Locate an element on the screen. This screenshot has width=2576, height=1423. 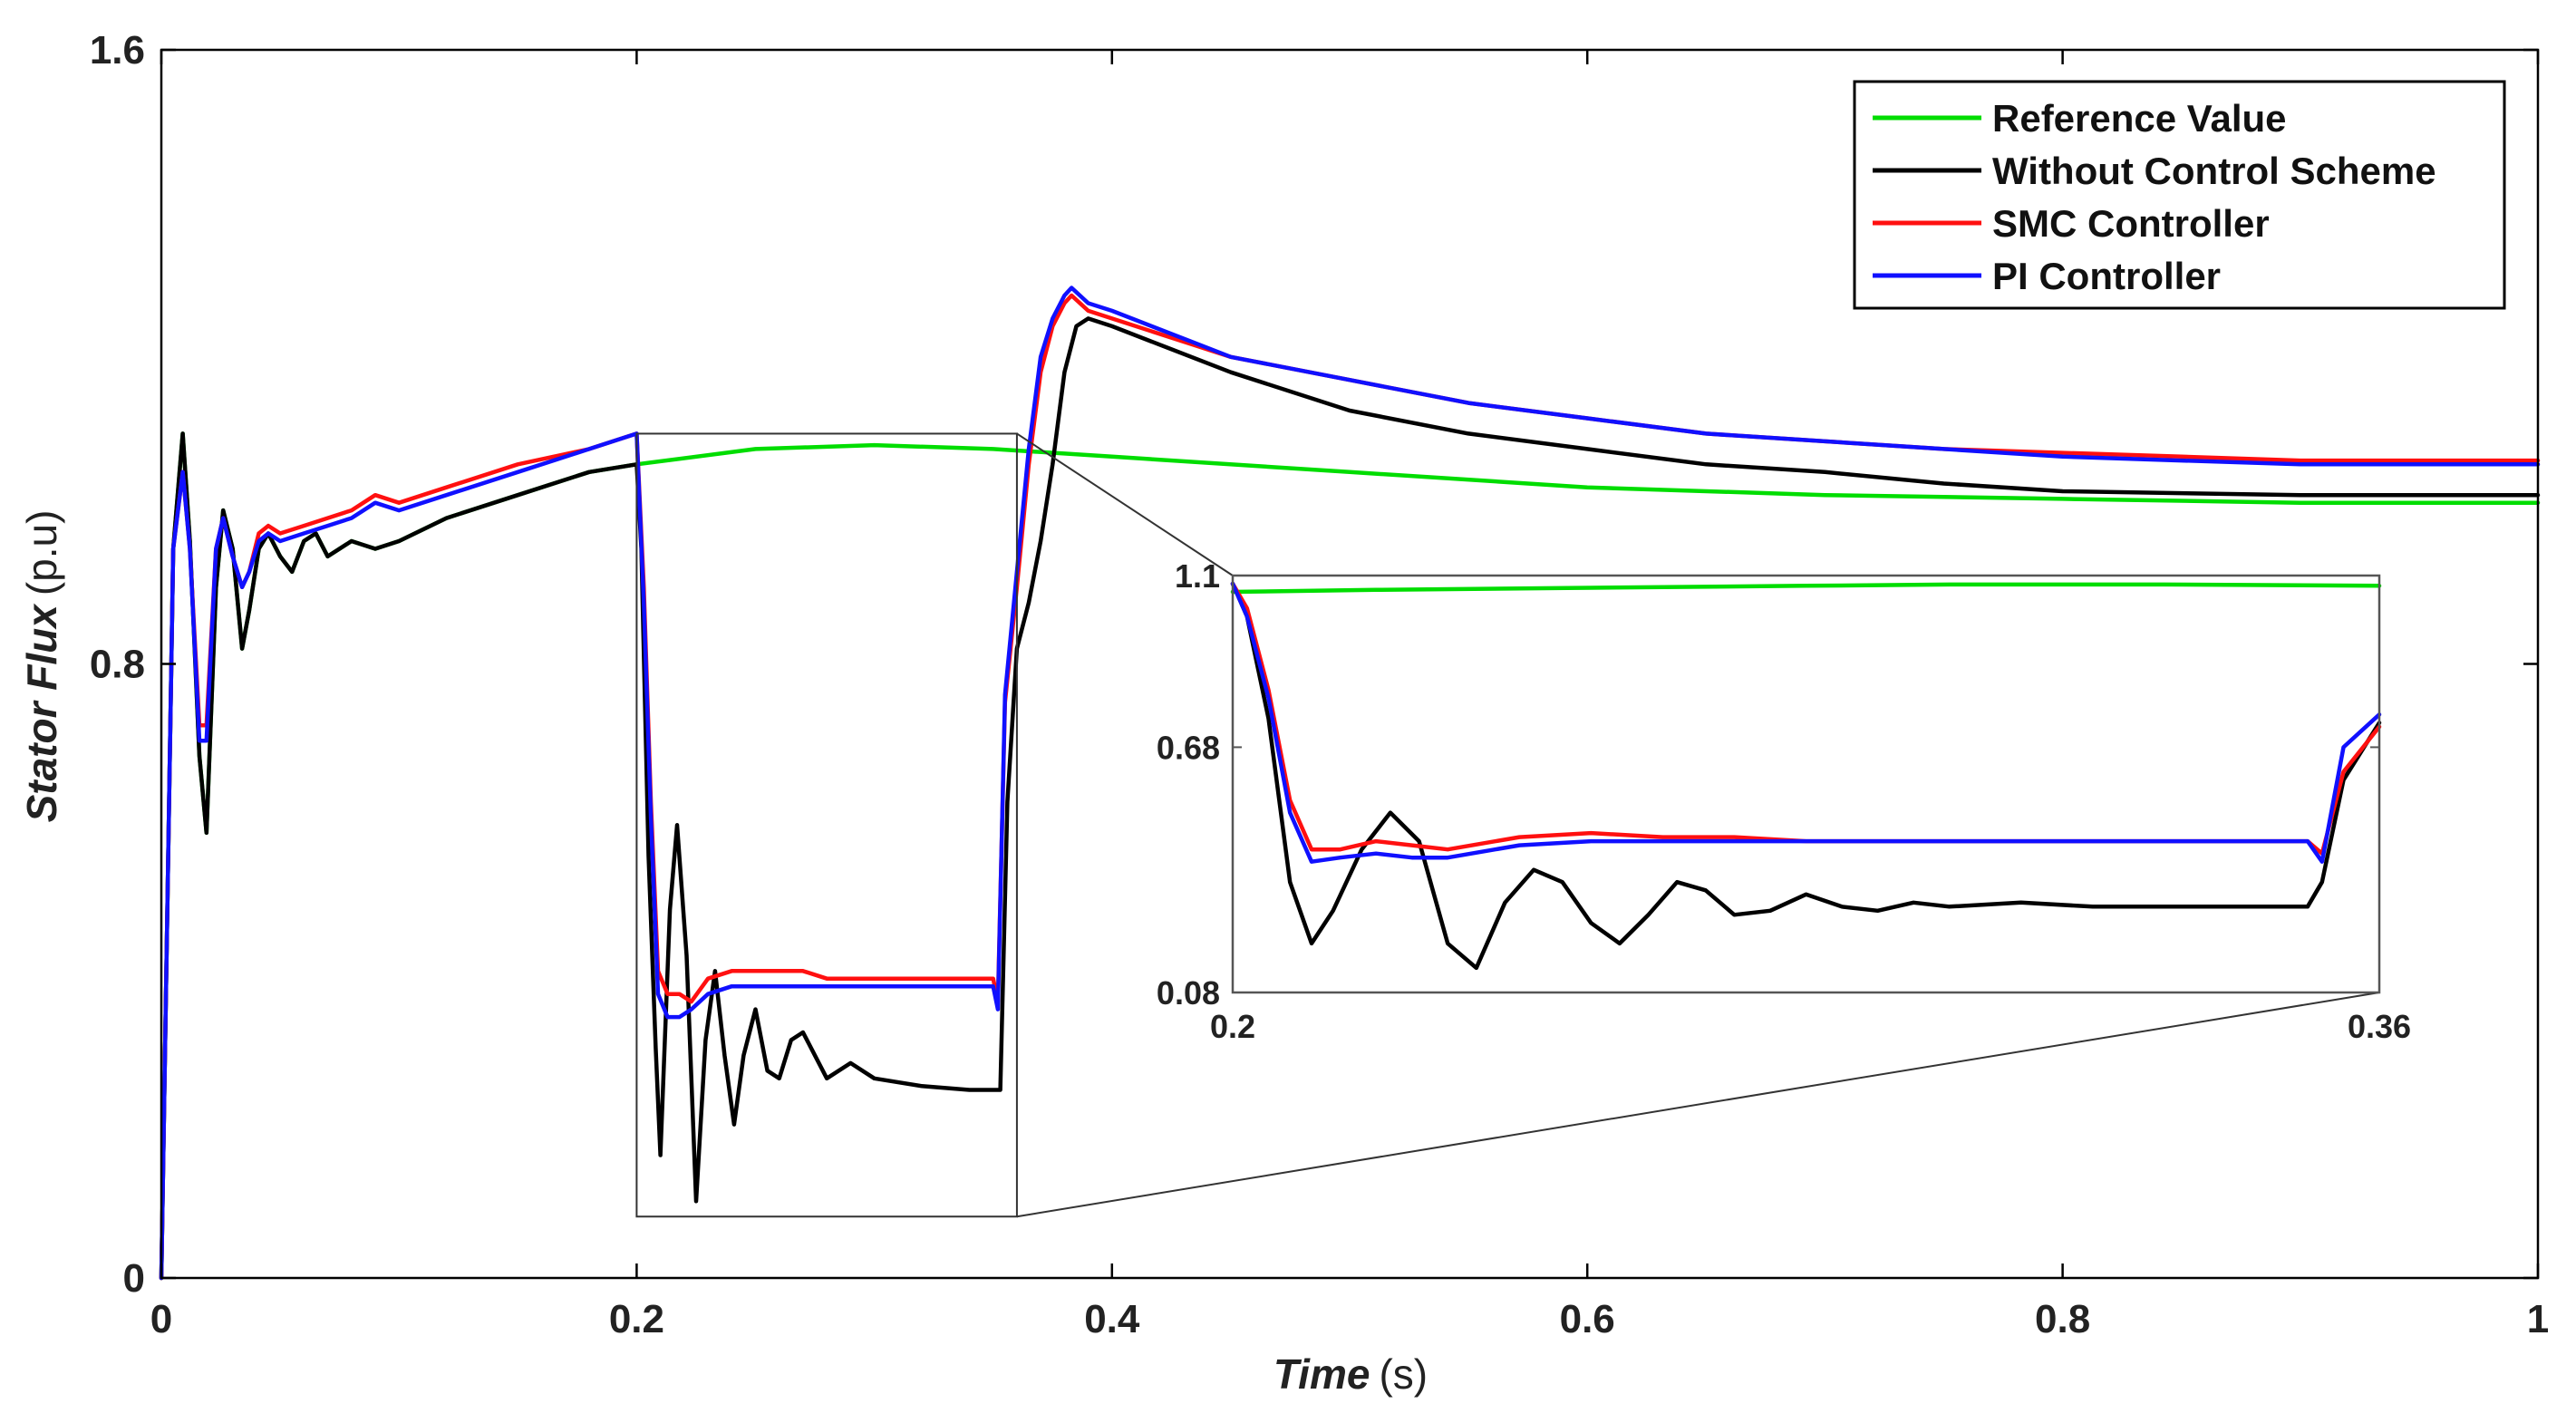
inset-plot-frame is located at coordinates (1806, 784).